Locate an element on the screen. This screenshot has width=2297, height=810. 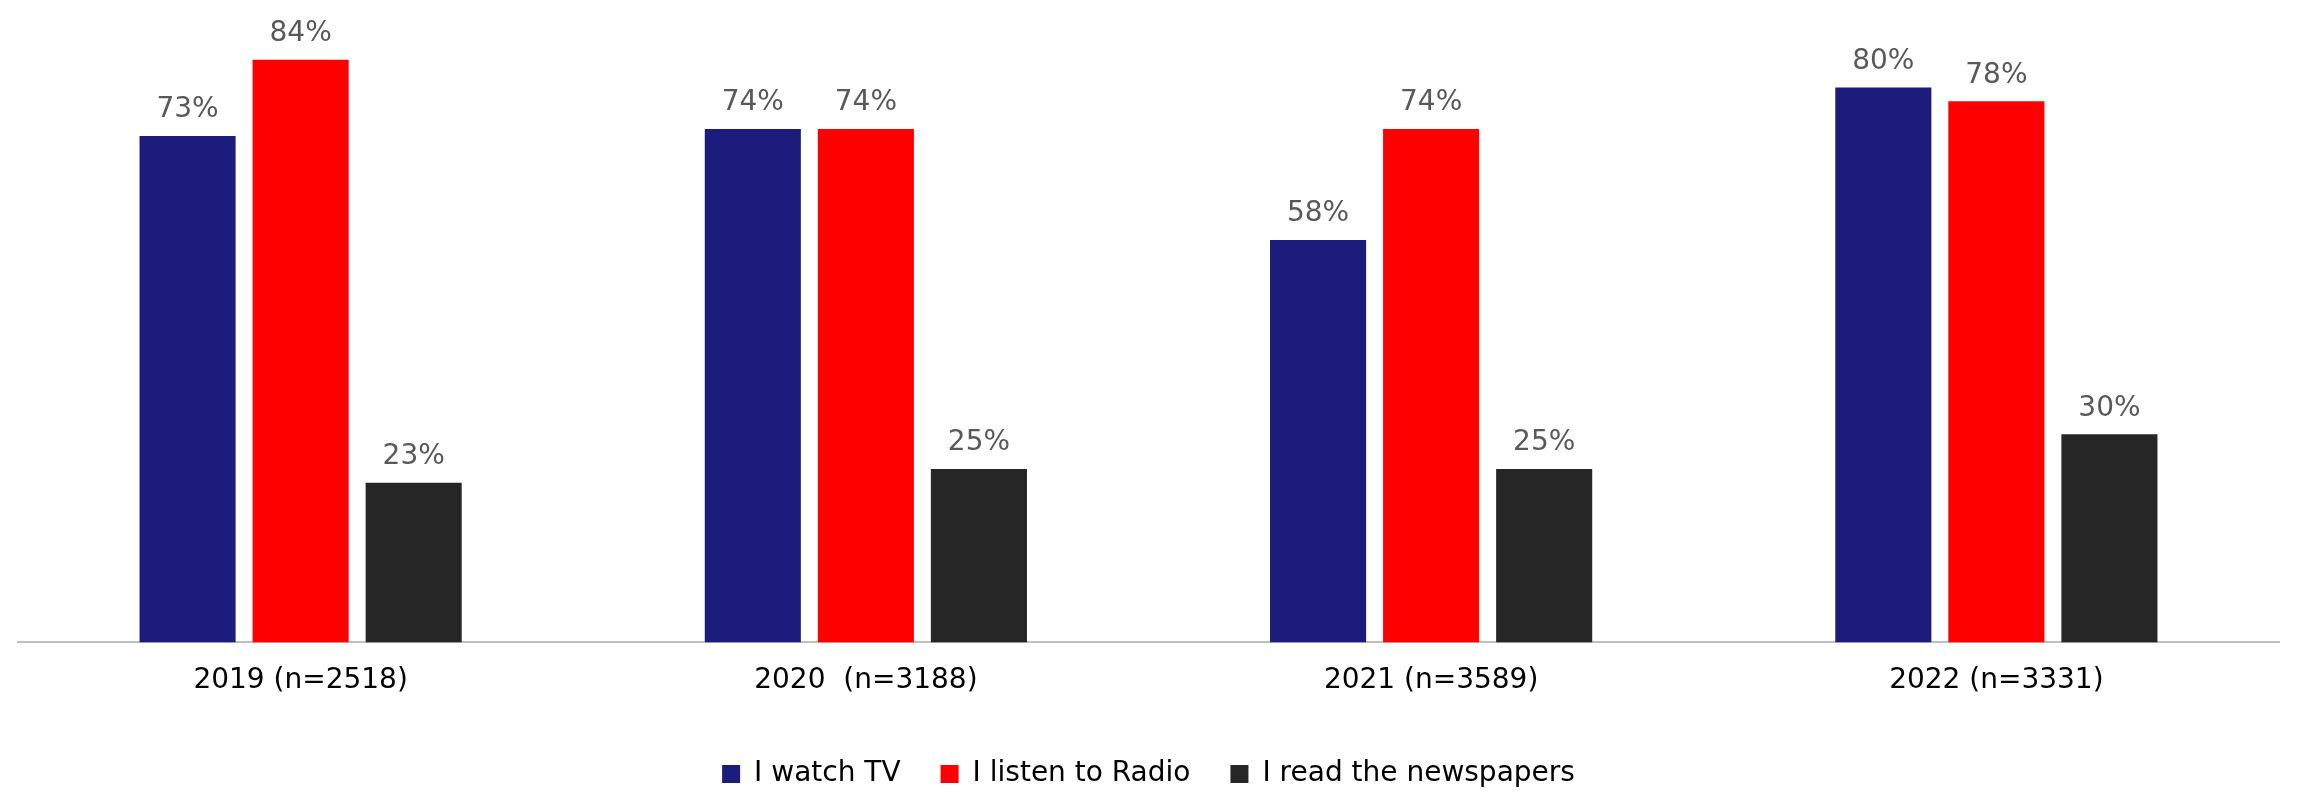
data-label: 73% is located at coordinates (187, 108).